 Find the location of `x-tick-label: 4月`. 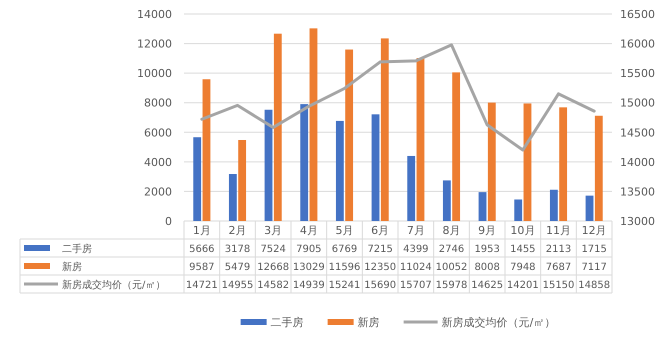

x-tick-label: 4月 is located at coordinates (309, 230).